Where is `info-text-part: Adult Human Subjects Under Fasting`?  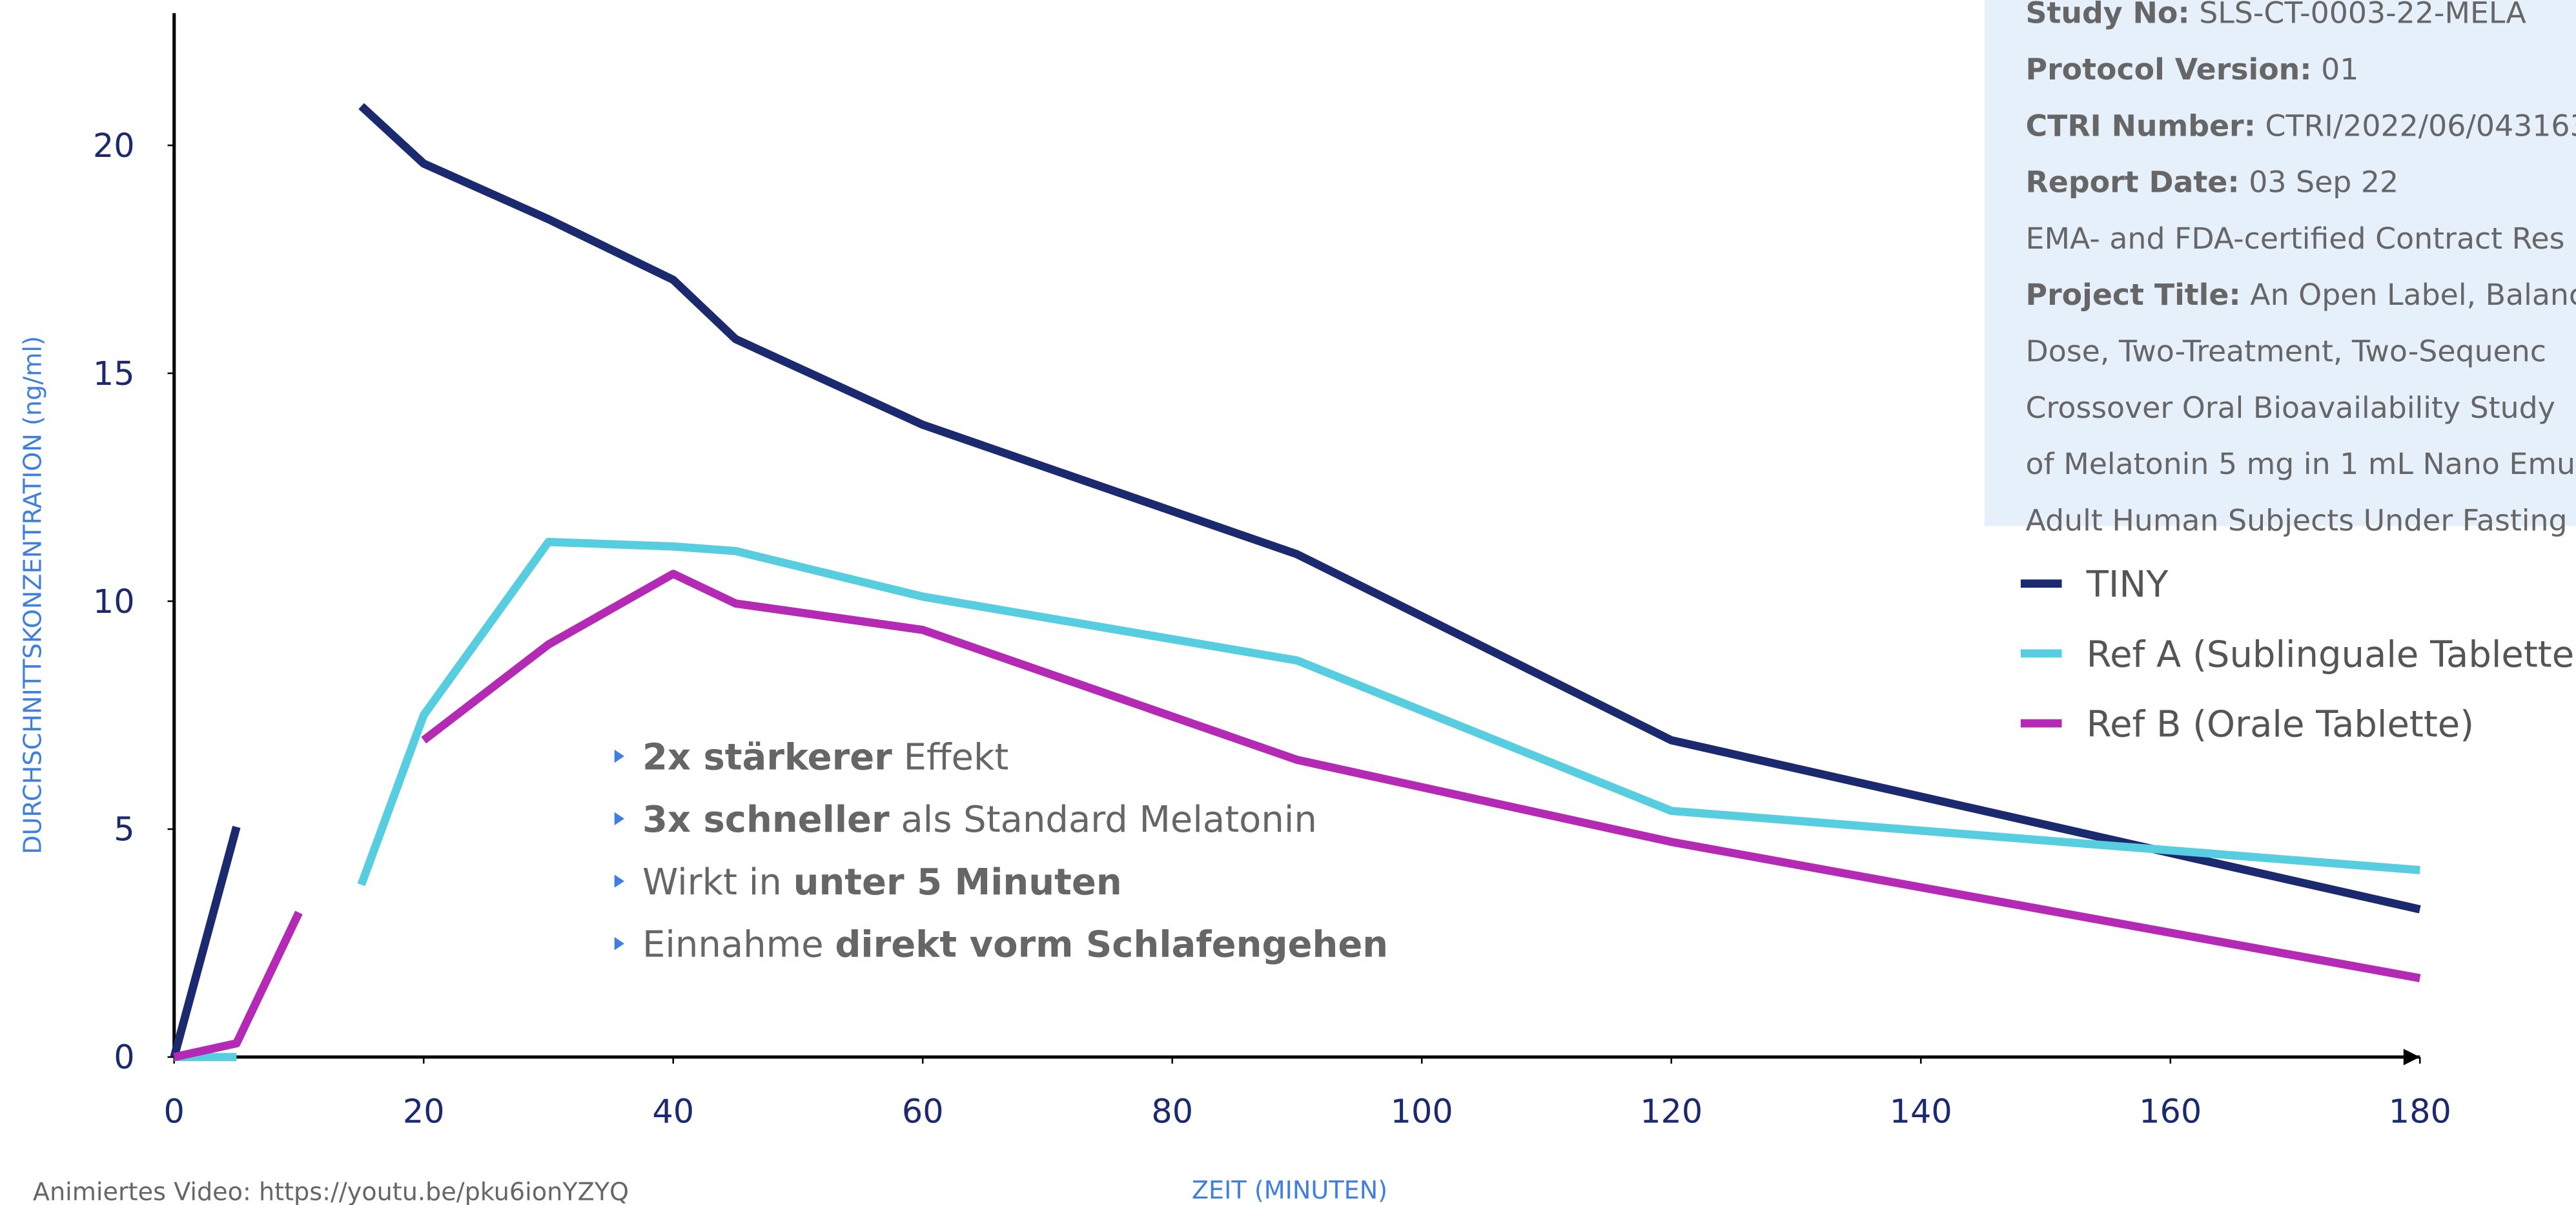
info-text-part: Adult Human Subjects Under Fasting is located at coordinates (2297, 519).